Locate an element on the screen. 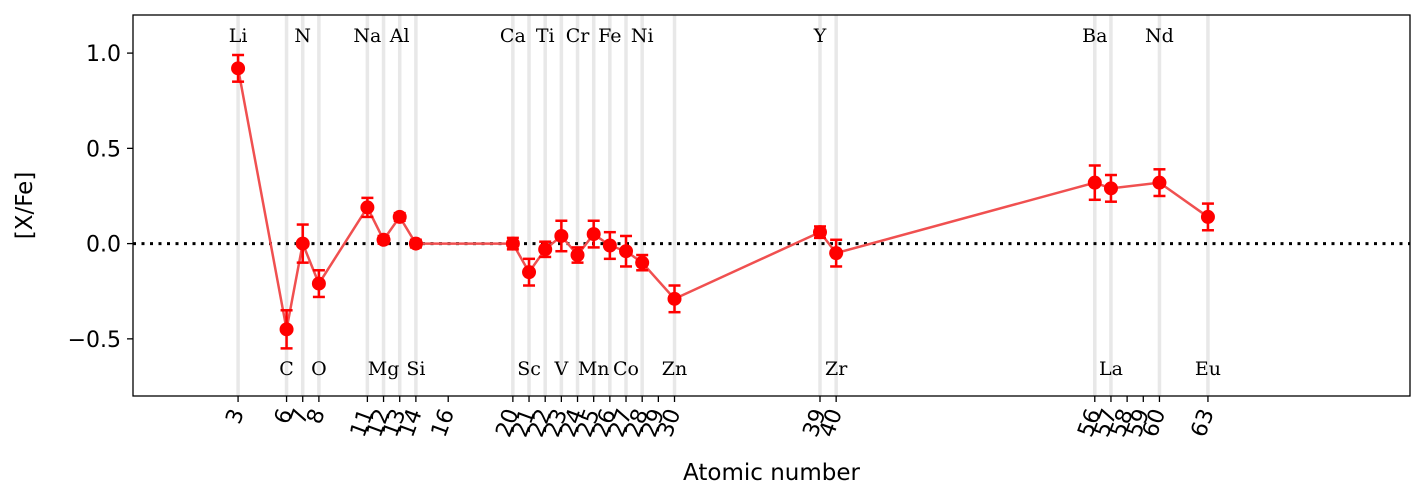 Image resolution: width=1427 pixels, height=500 pixels. element-label: Co is located at coordinates (626, 369).